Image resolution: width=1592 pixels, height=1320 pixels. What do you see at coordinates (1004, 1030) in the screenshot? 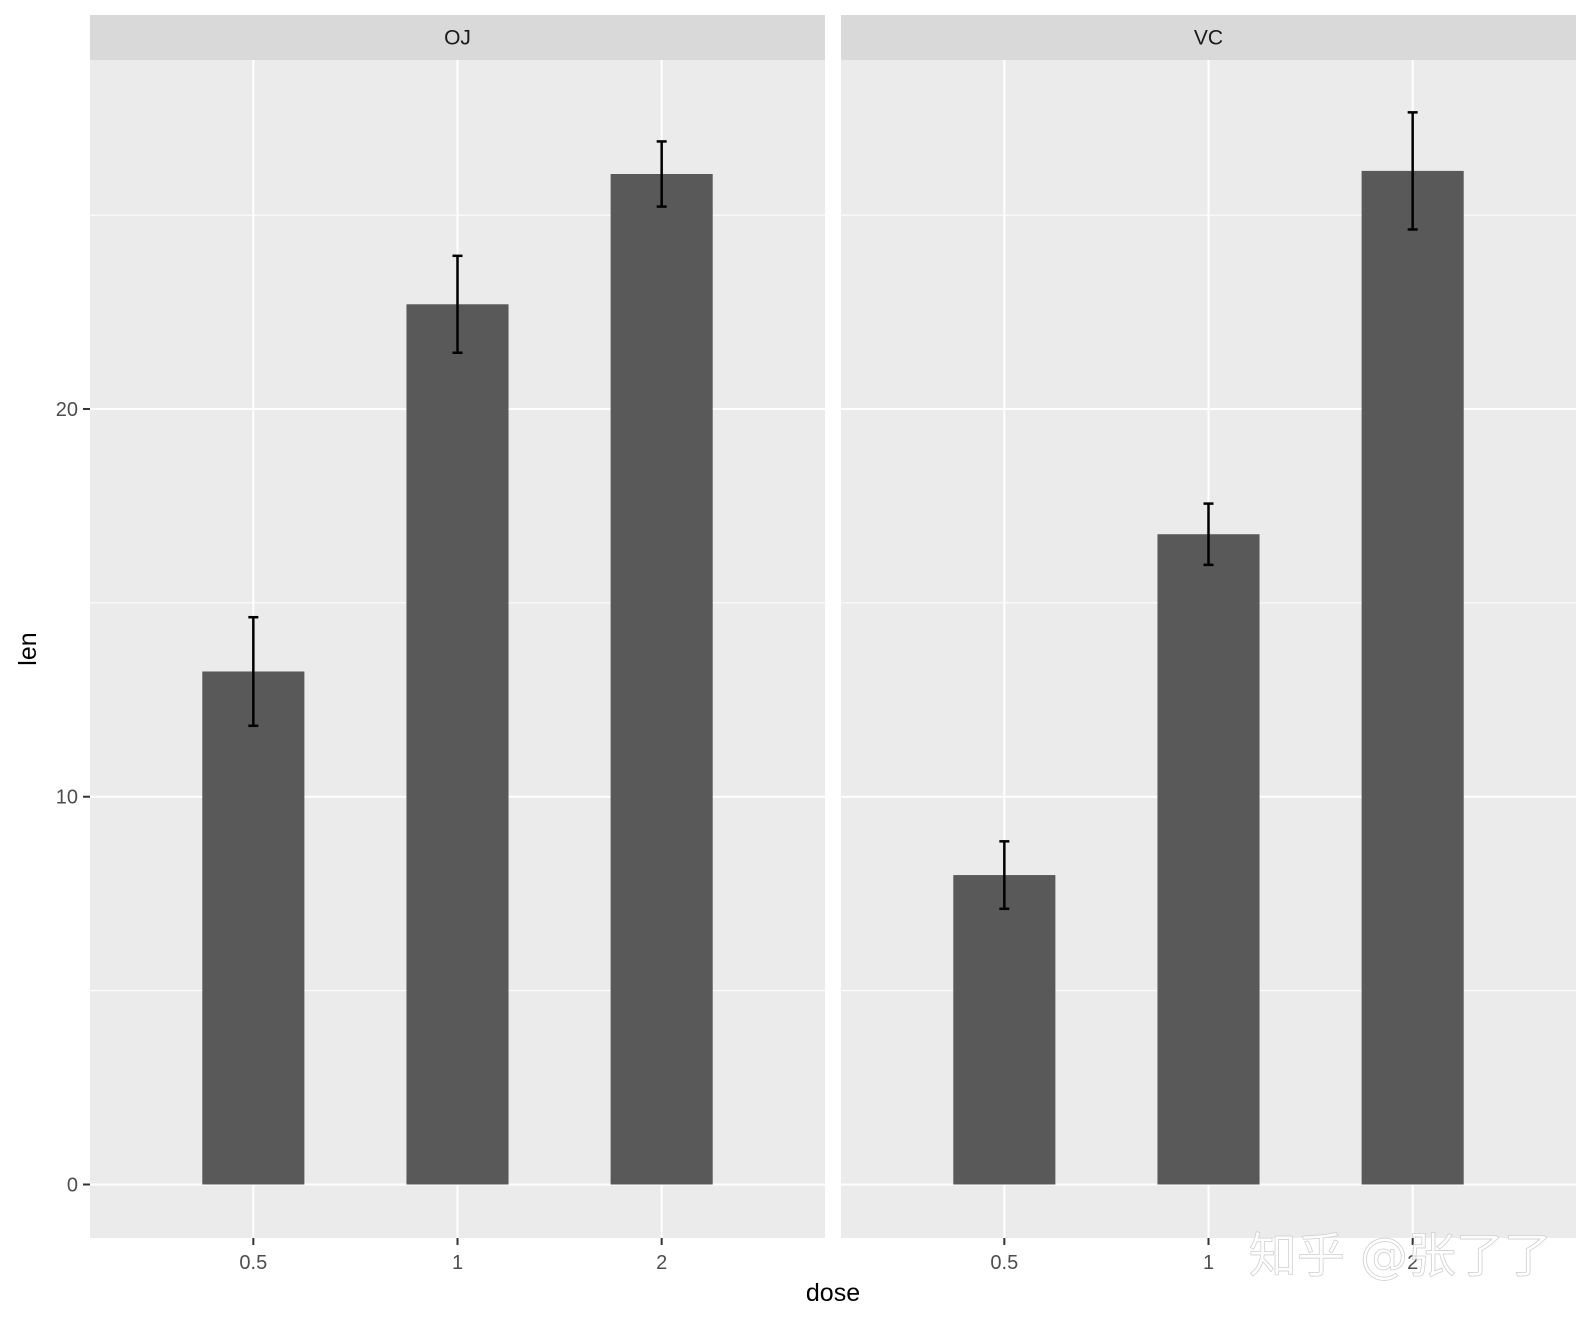
I see `bar-vc-0.5` at bounding box center [1004, 1030].